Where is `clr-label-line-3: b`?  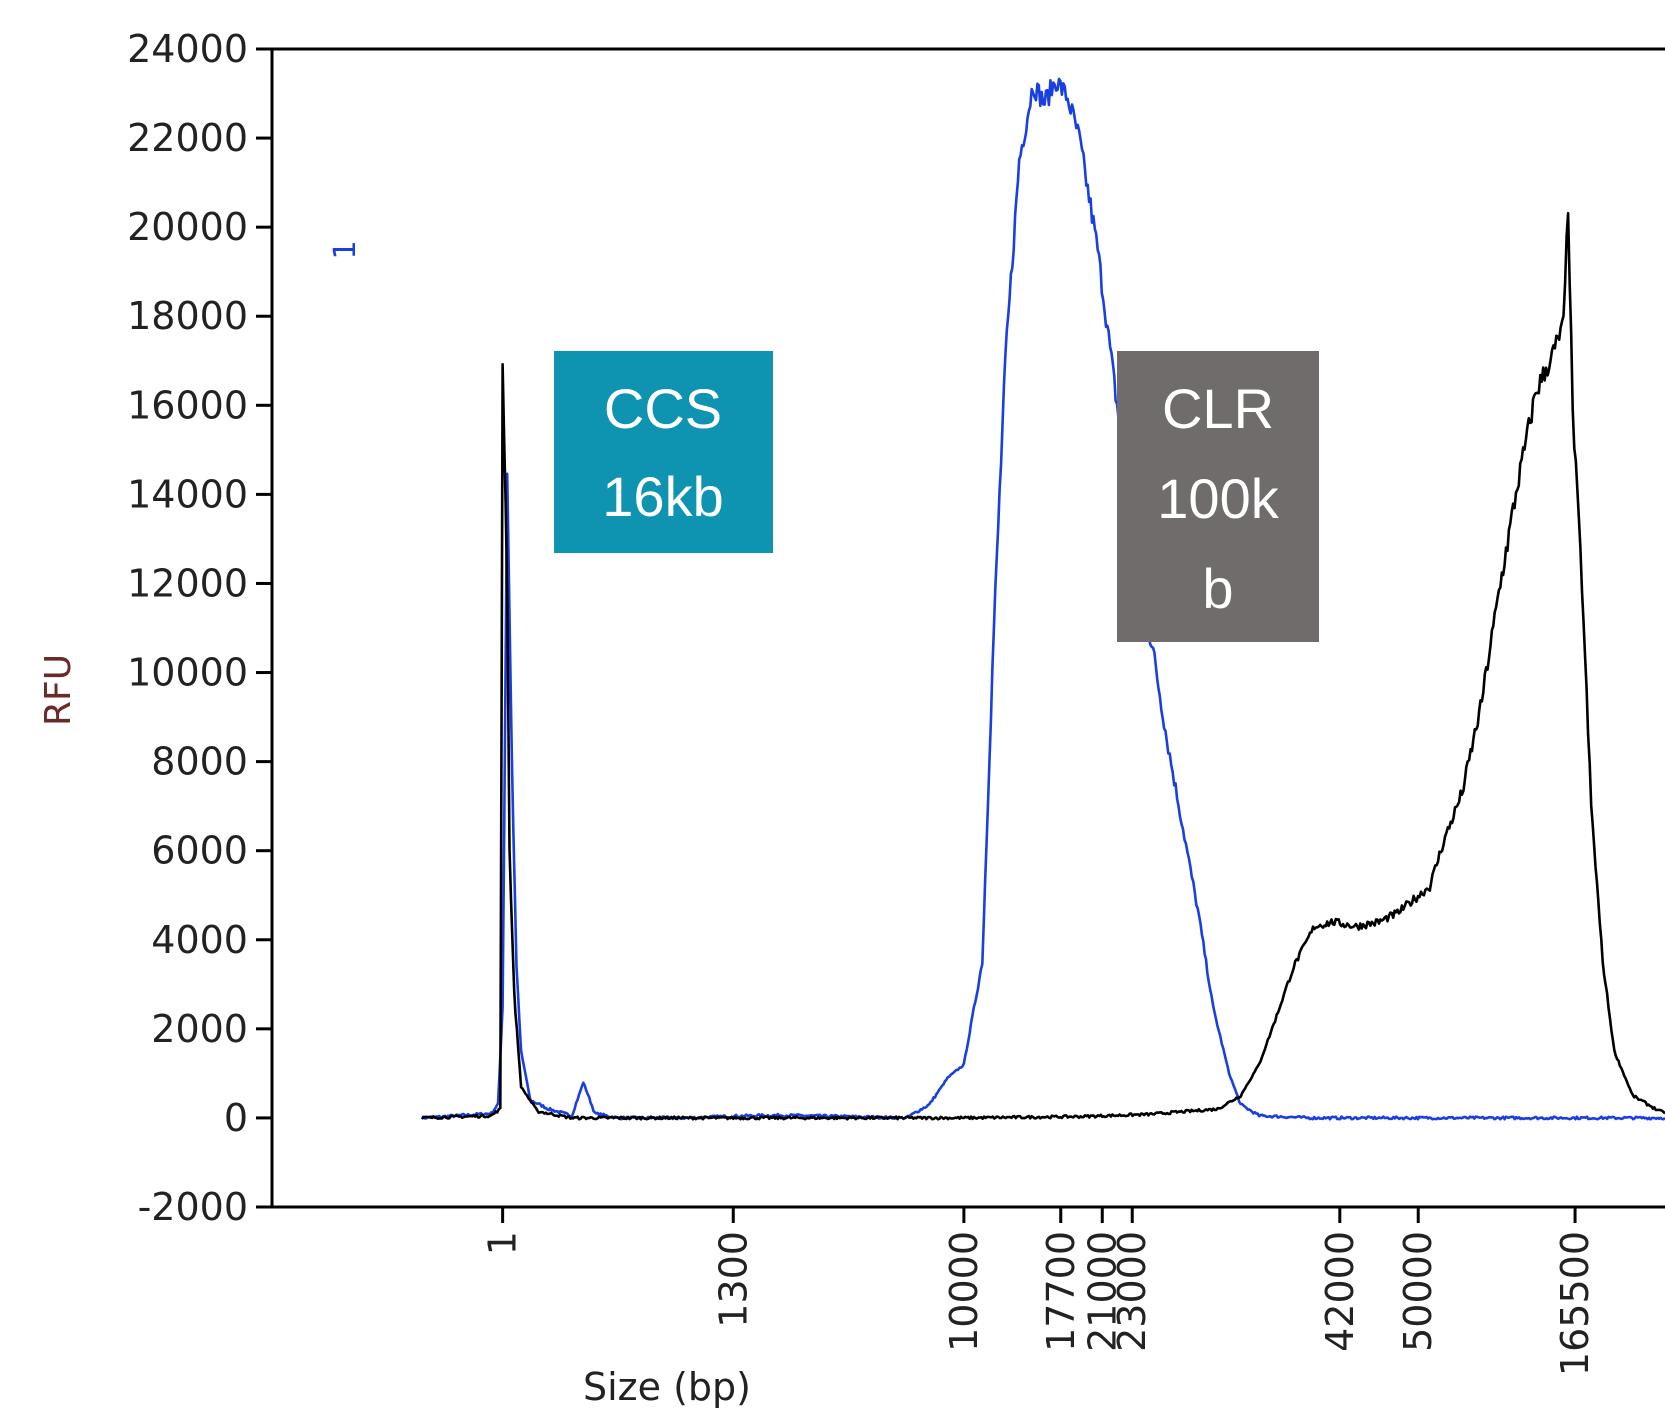
clr-label-line-3: b is located at coordinates (1217, 588).